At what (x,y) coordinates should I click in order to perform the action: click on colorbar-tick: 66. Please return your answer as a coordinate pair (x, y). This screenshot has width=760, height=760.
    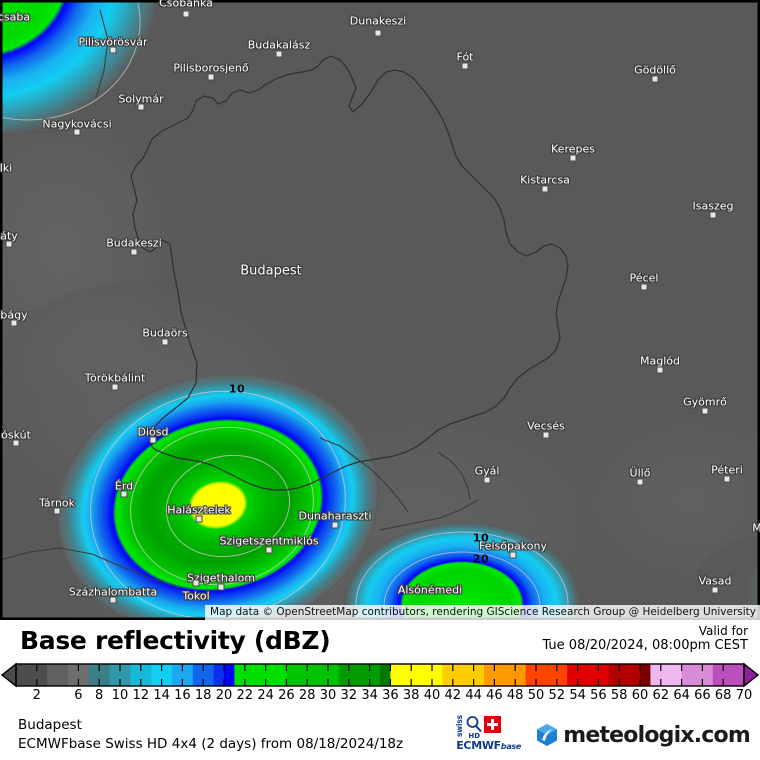
    Looking at the image, I should click on (702, 695).